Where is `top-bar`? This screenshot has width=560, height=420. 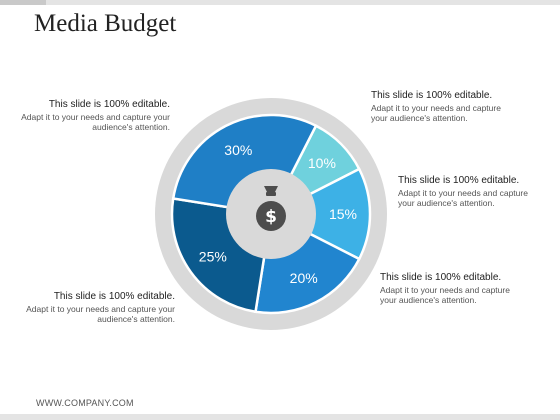
top-bar is located at coordinates (280, 2).